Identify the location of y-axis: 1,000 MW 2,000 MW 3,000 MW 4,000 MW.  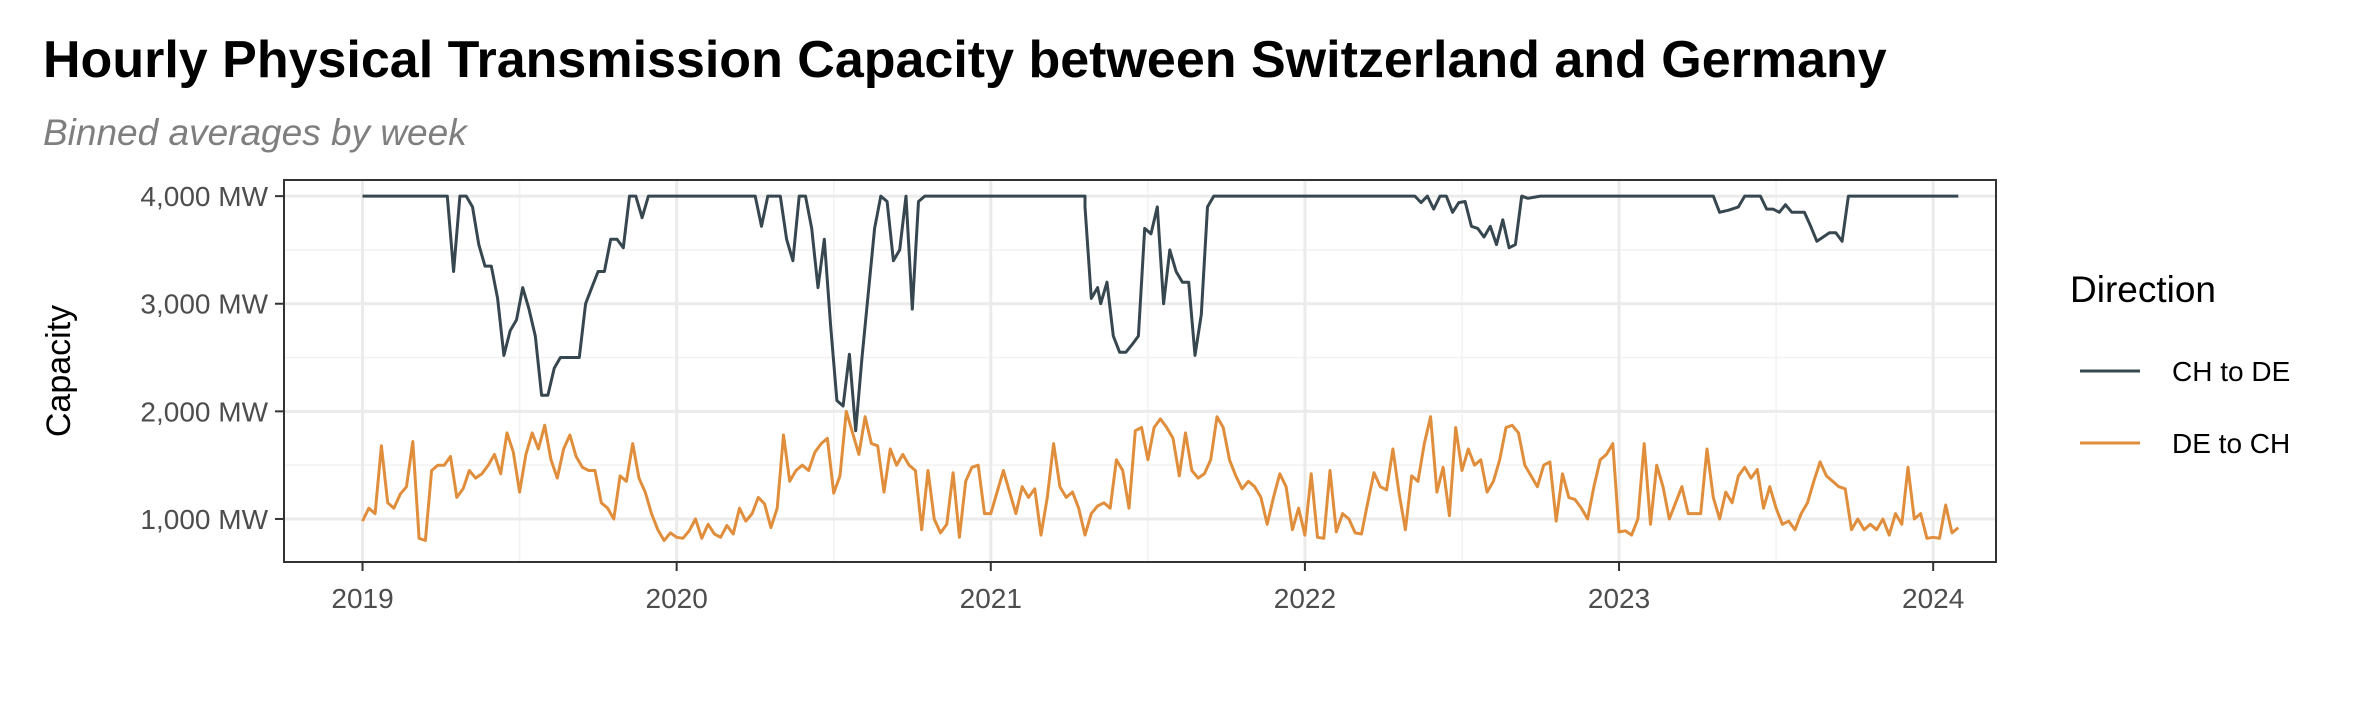
(212, 358).